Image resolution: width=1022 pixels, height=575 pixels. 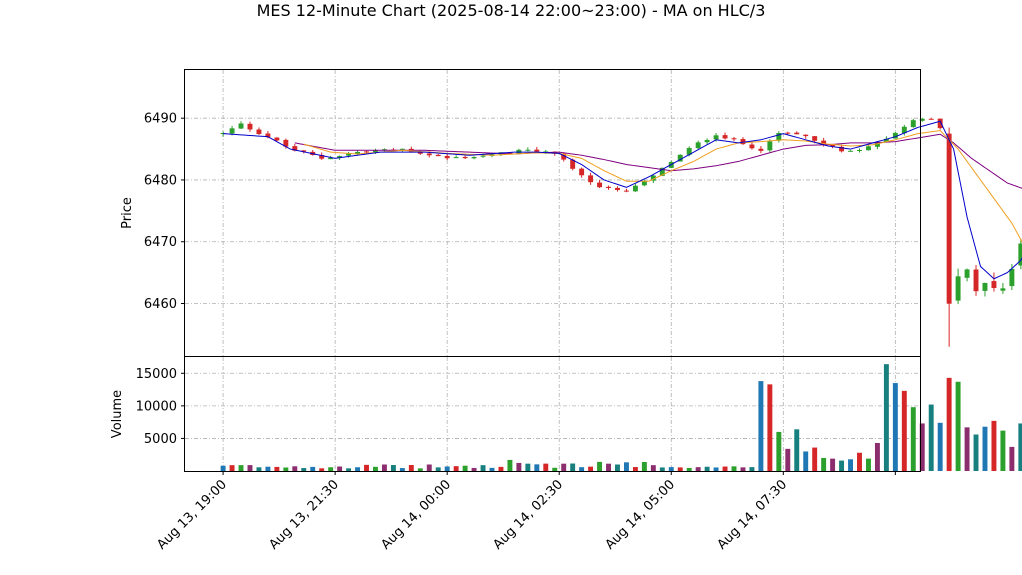 I want to click on price-tick-label: 6480, so click(x=160, y=180).